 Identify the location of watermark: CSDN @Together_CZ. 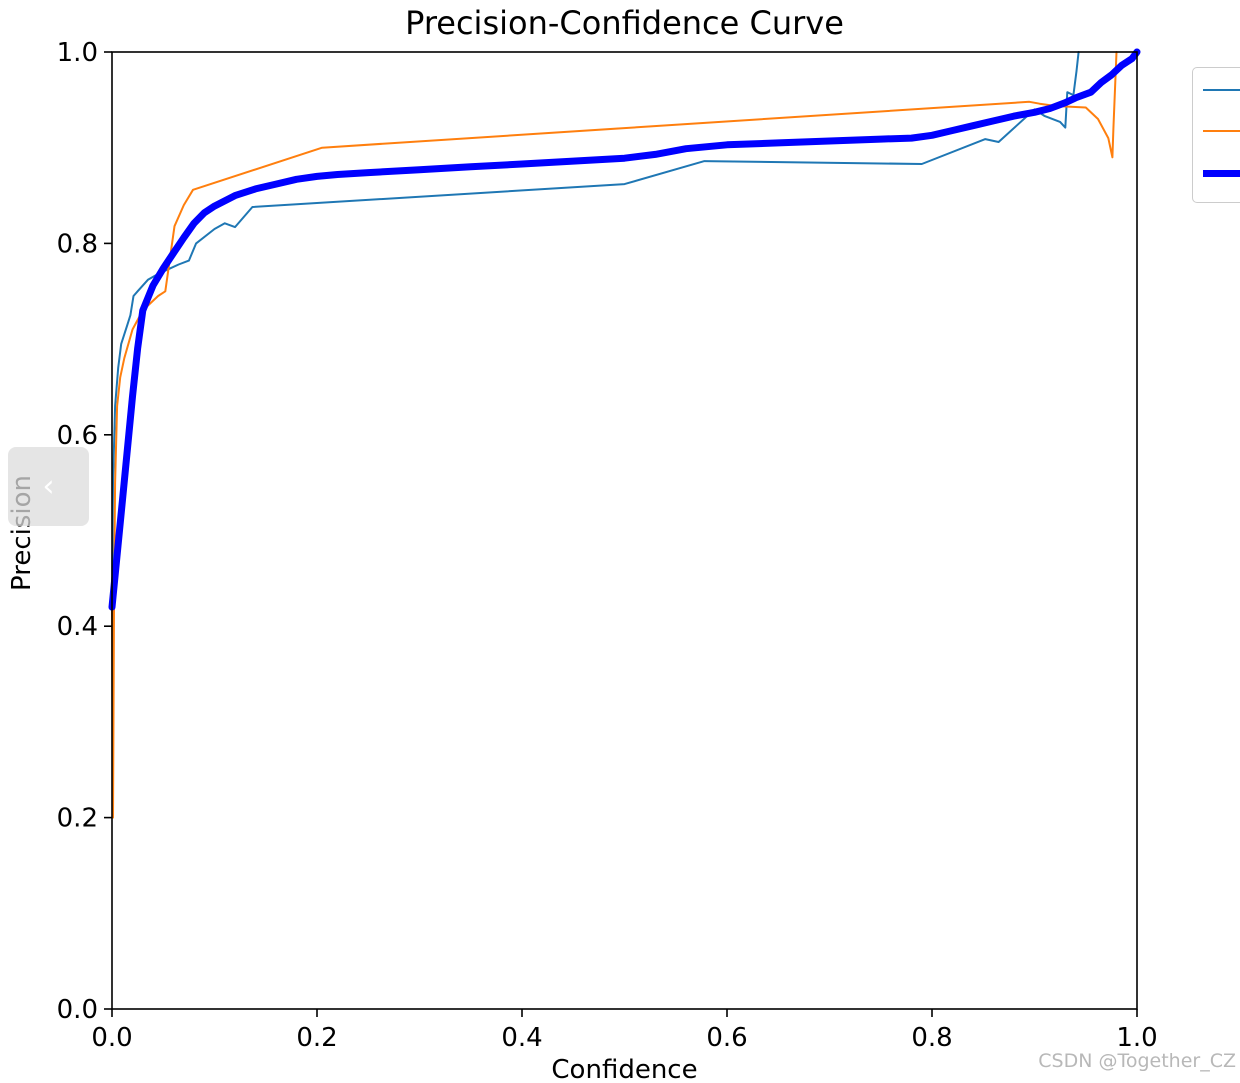
(1137, 1061).